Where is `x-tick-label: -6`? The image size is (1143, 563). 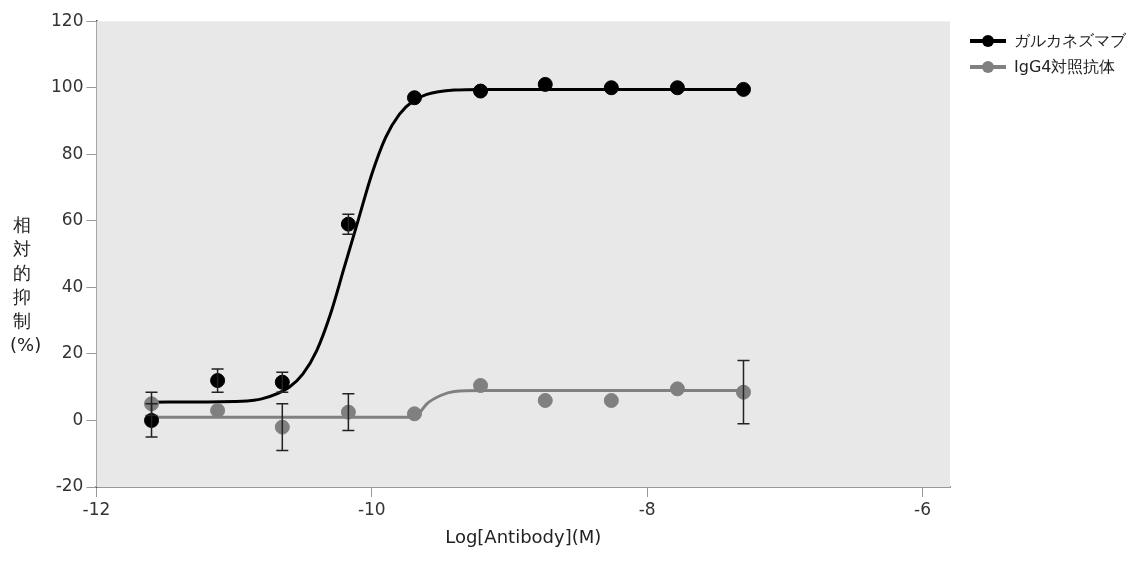
x-tick-label: -6 is located at coordinates (922, 508).